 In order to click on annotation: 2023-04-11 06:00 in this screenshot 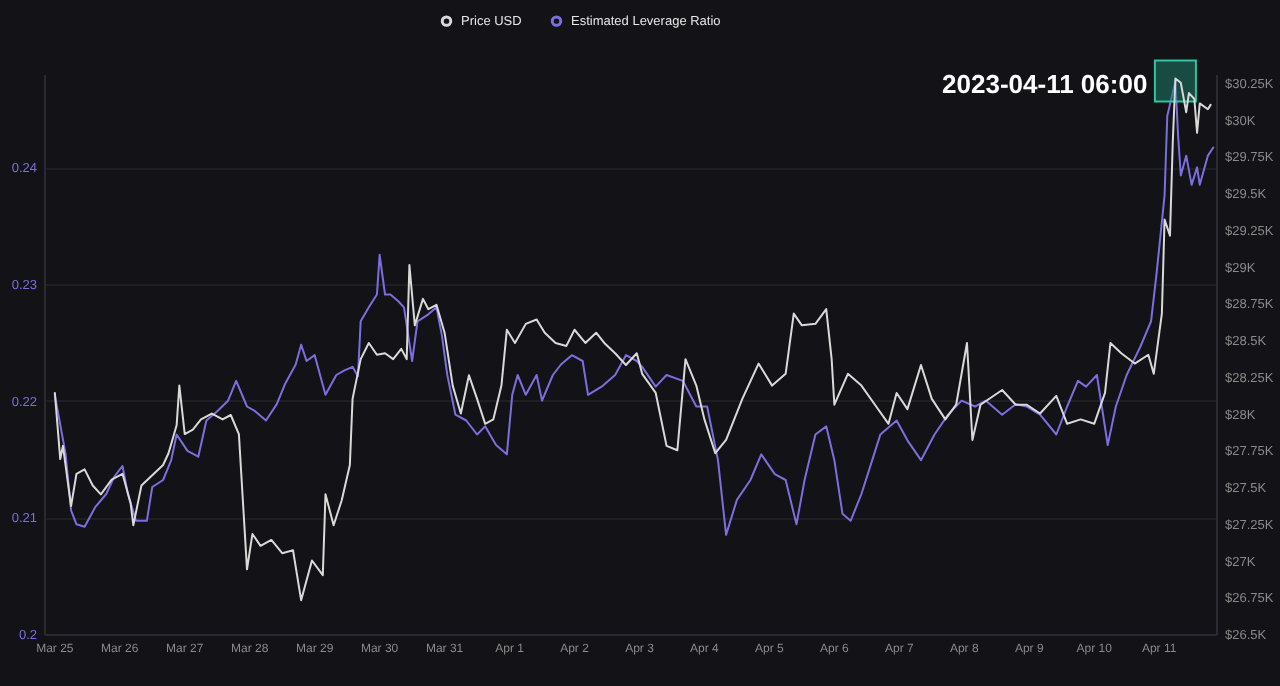, I will do `click(1045, 84)`.